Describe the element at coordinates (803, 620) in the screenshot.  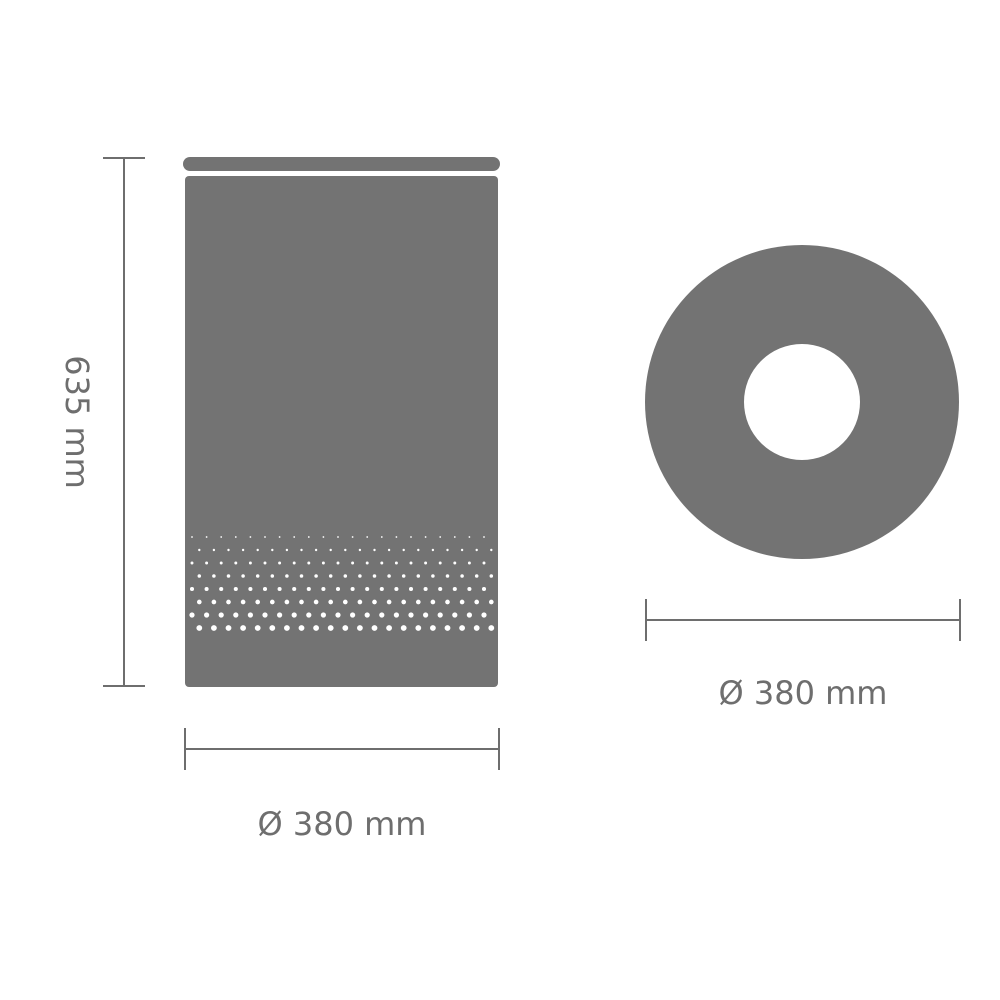
I see `top-diameter-dimension` at that location.